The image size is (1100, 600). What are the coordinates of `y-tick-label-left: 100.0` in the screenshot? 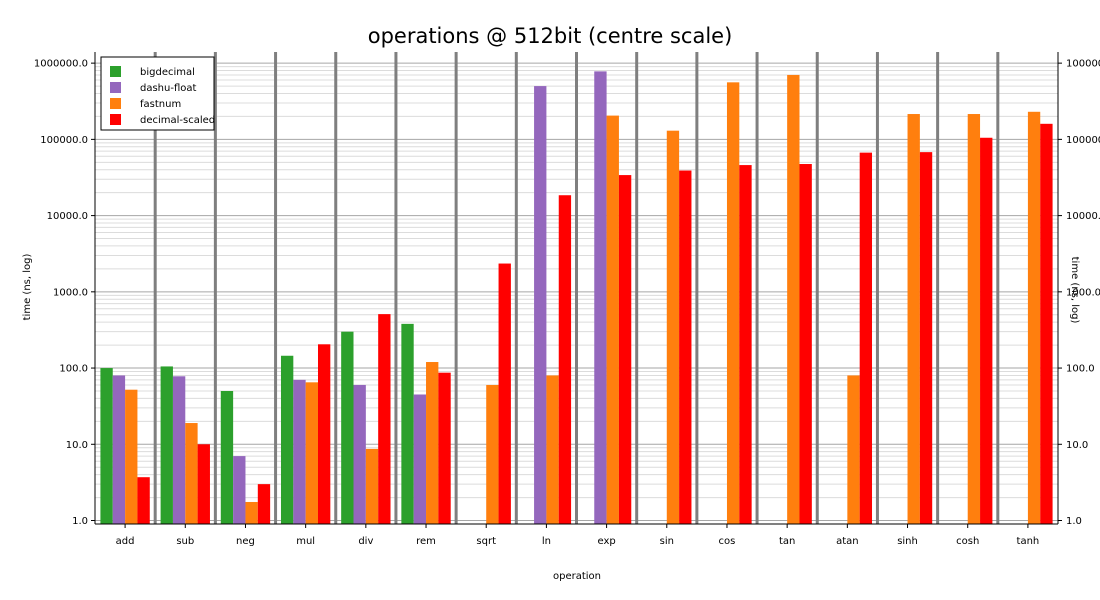 It's located at (73, 369).